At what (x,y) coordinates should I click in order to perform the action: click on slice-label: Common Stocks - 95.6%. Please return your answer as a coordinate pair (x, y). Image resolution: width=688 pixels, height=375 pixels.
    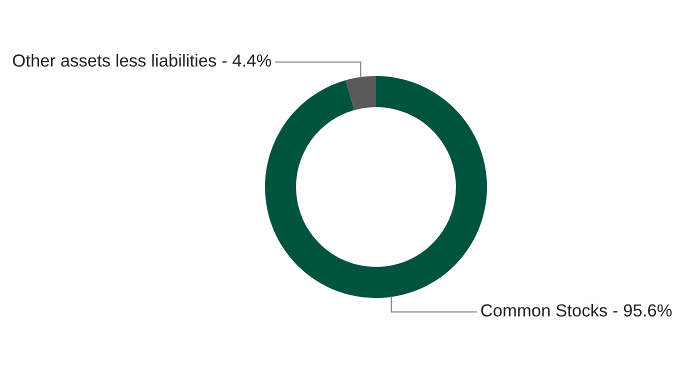
    Looking at the image, I should click on (576, 310).